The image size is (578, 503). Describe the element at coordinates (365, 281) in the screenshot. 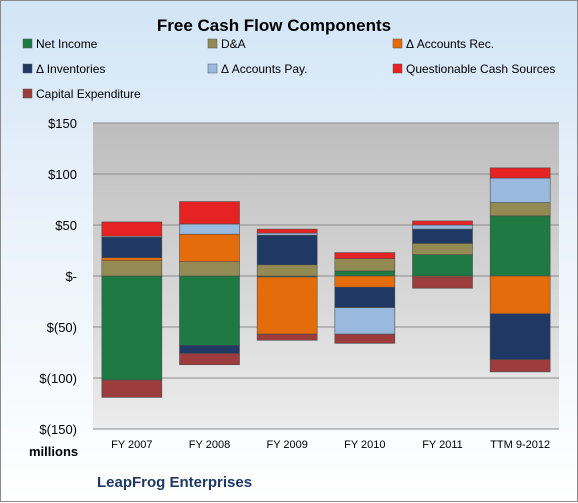

I see `bar-delta-accounts-rec-fy-2010` at that location.